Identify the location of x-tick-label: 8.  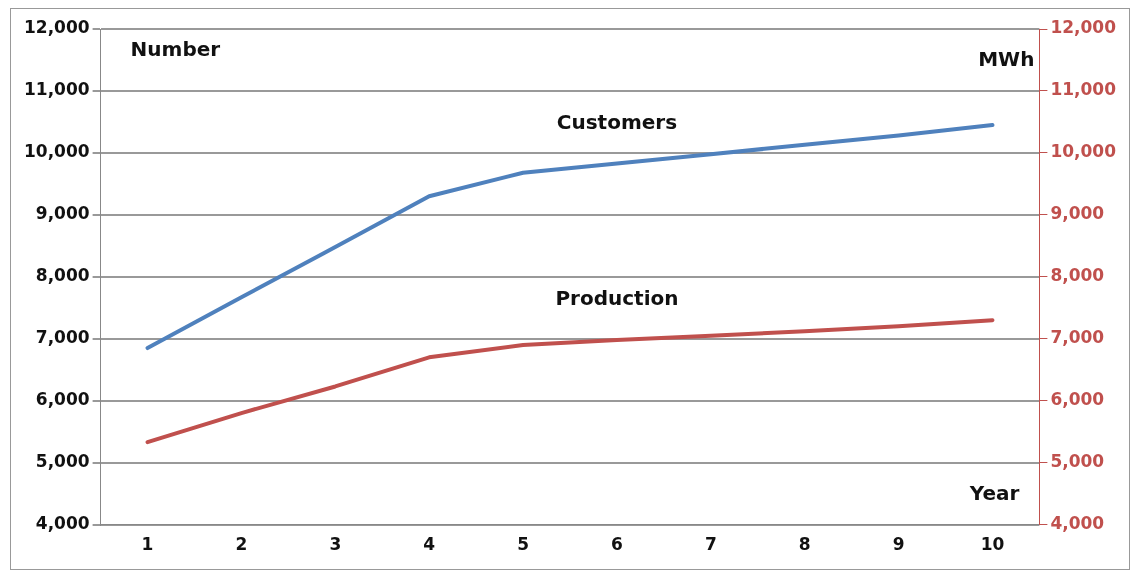
(804, 544).